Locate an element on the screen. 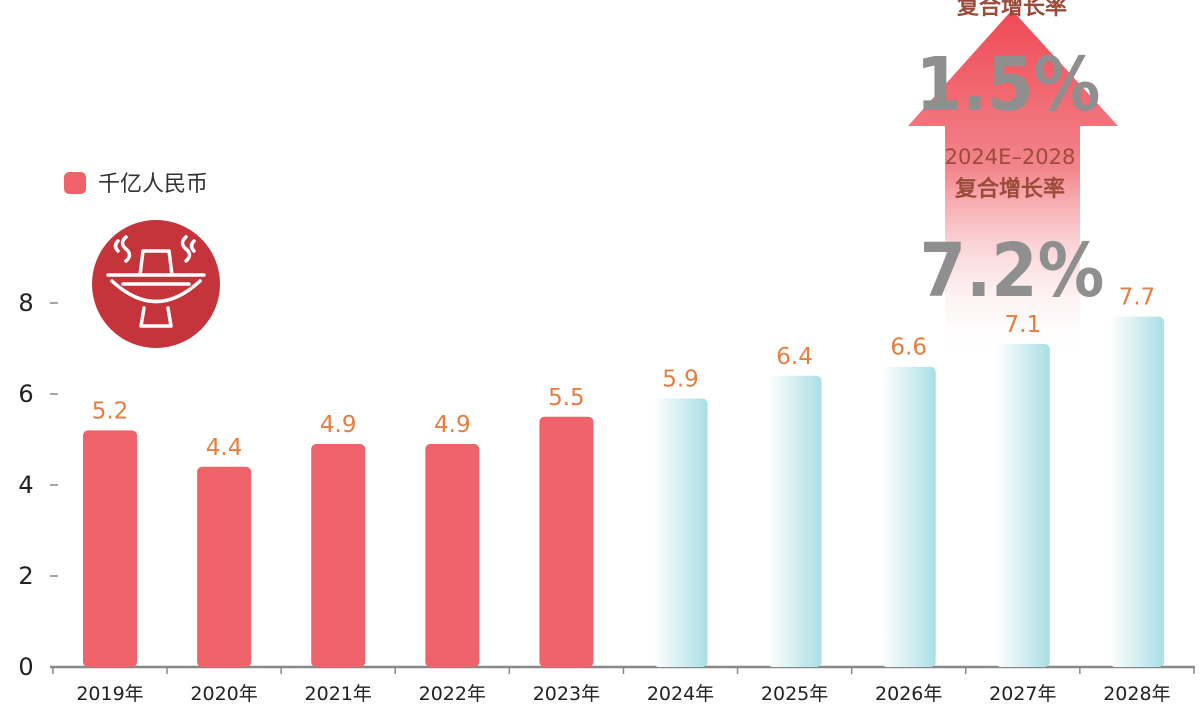 This screenshot has height=714, width=1200. bar-value-label: 5.2 is located at coordinates (110, 411).